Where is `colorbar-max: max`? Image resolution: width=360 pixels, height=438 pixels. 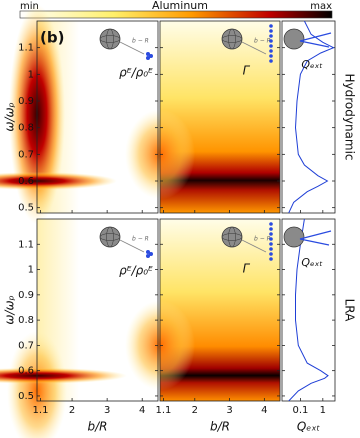 colorbar-max: max is located at coordinates (321, 6).